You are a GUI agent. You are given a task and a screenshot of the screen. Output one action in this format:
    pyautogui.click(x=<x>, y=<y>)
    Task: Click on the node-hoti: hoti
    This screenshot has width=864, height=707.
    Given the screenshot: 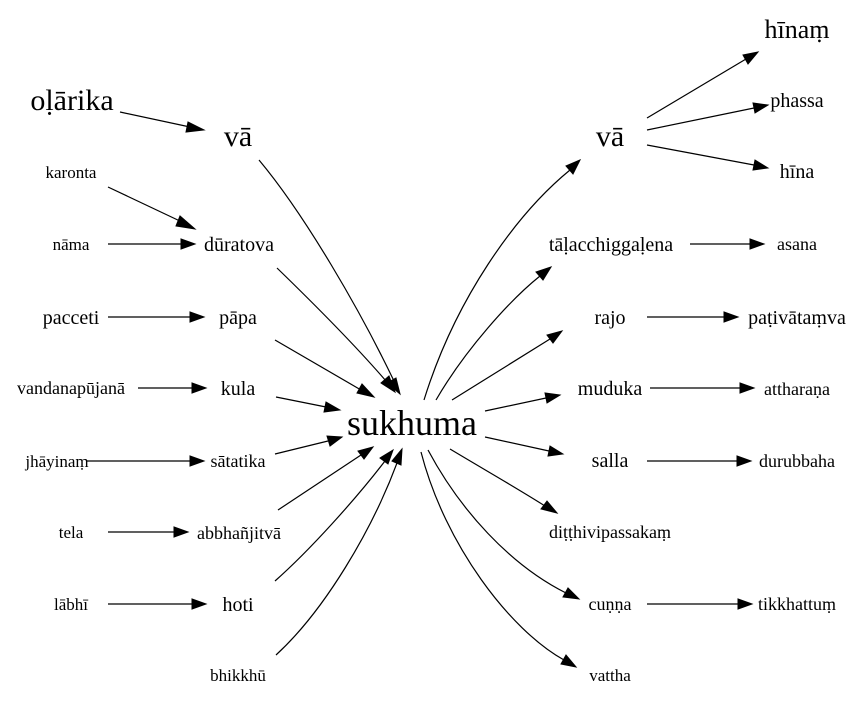 What is the action you would take?
    pyautogui.click(x=238, y=605)
    